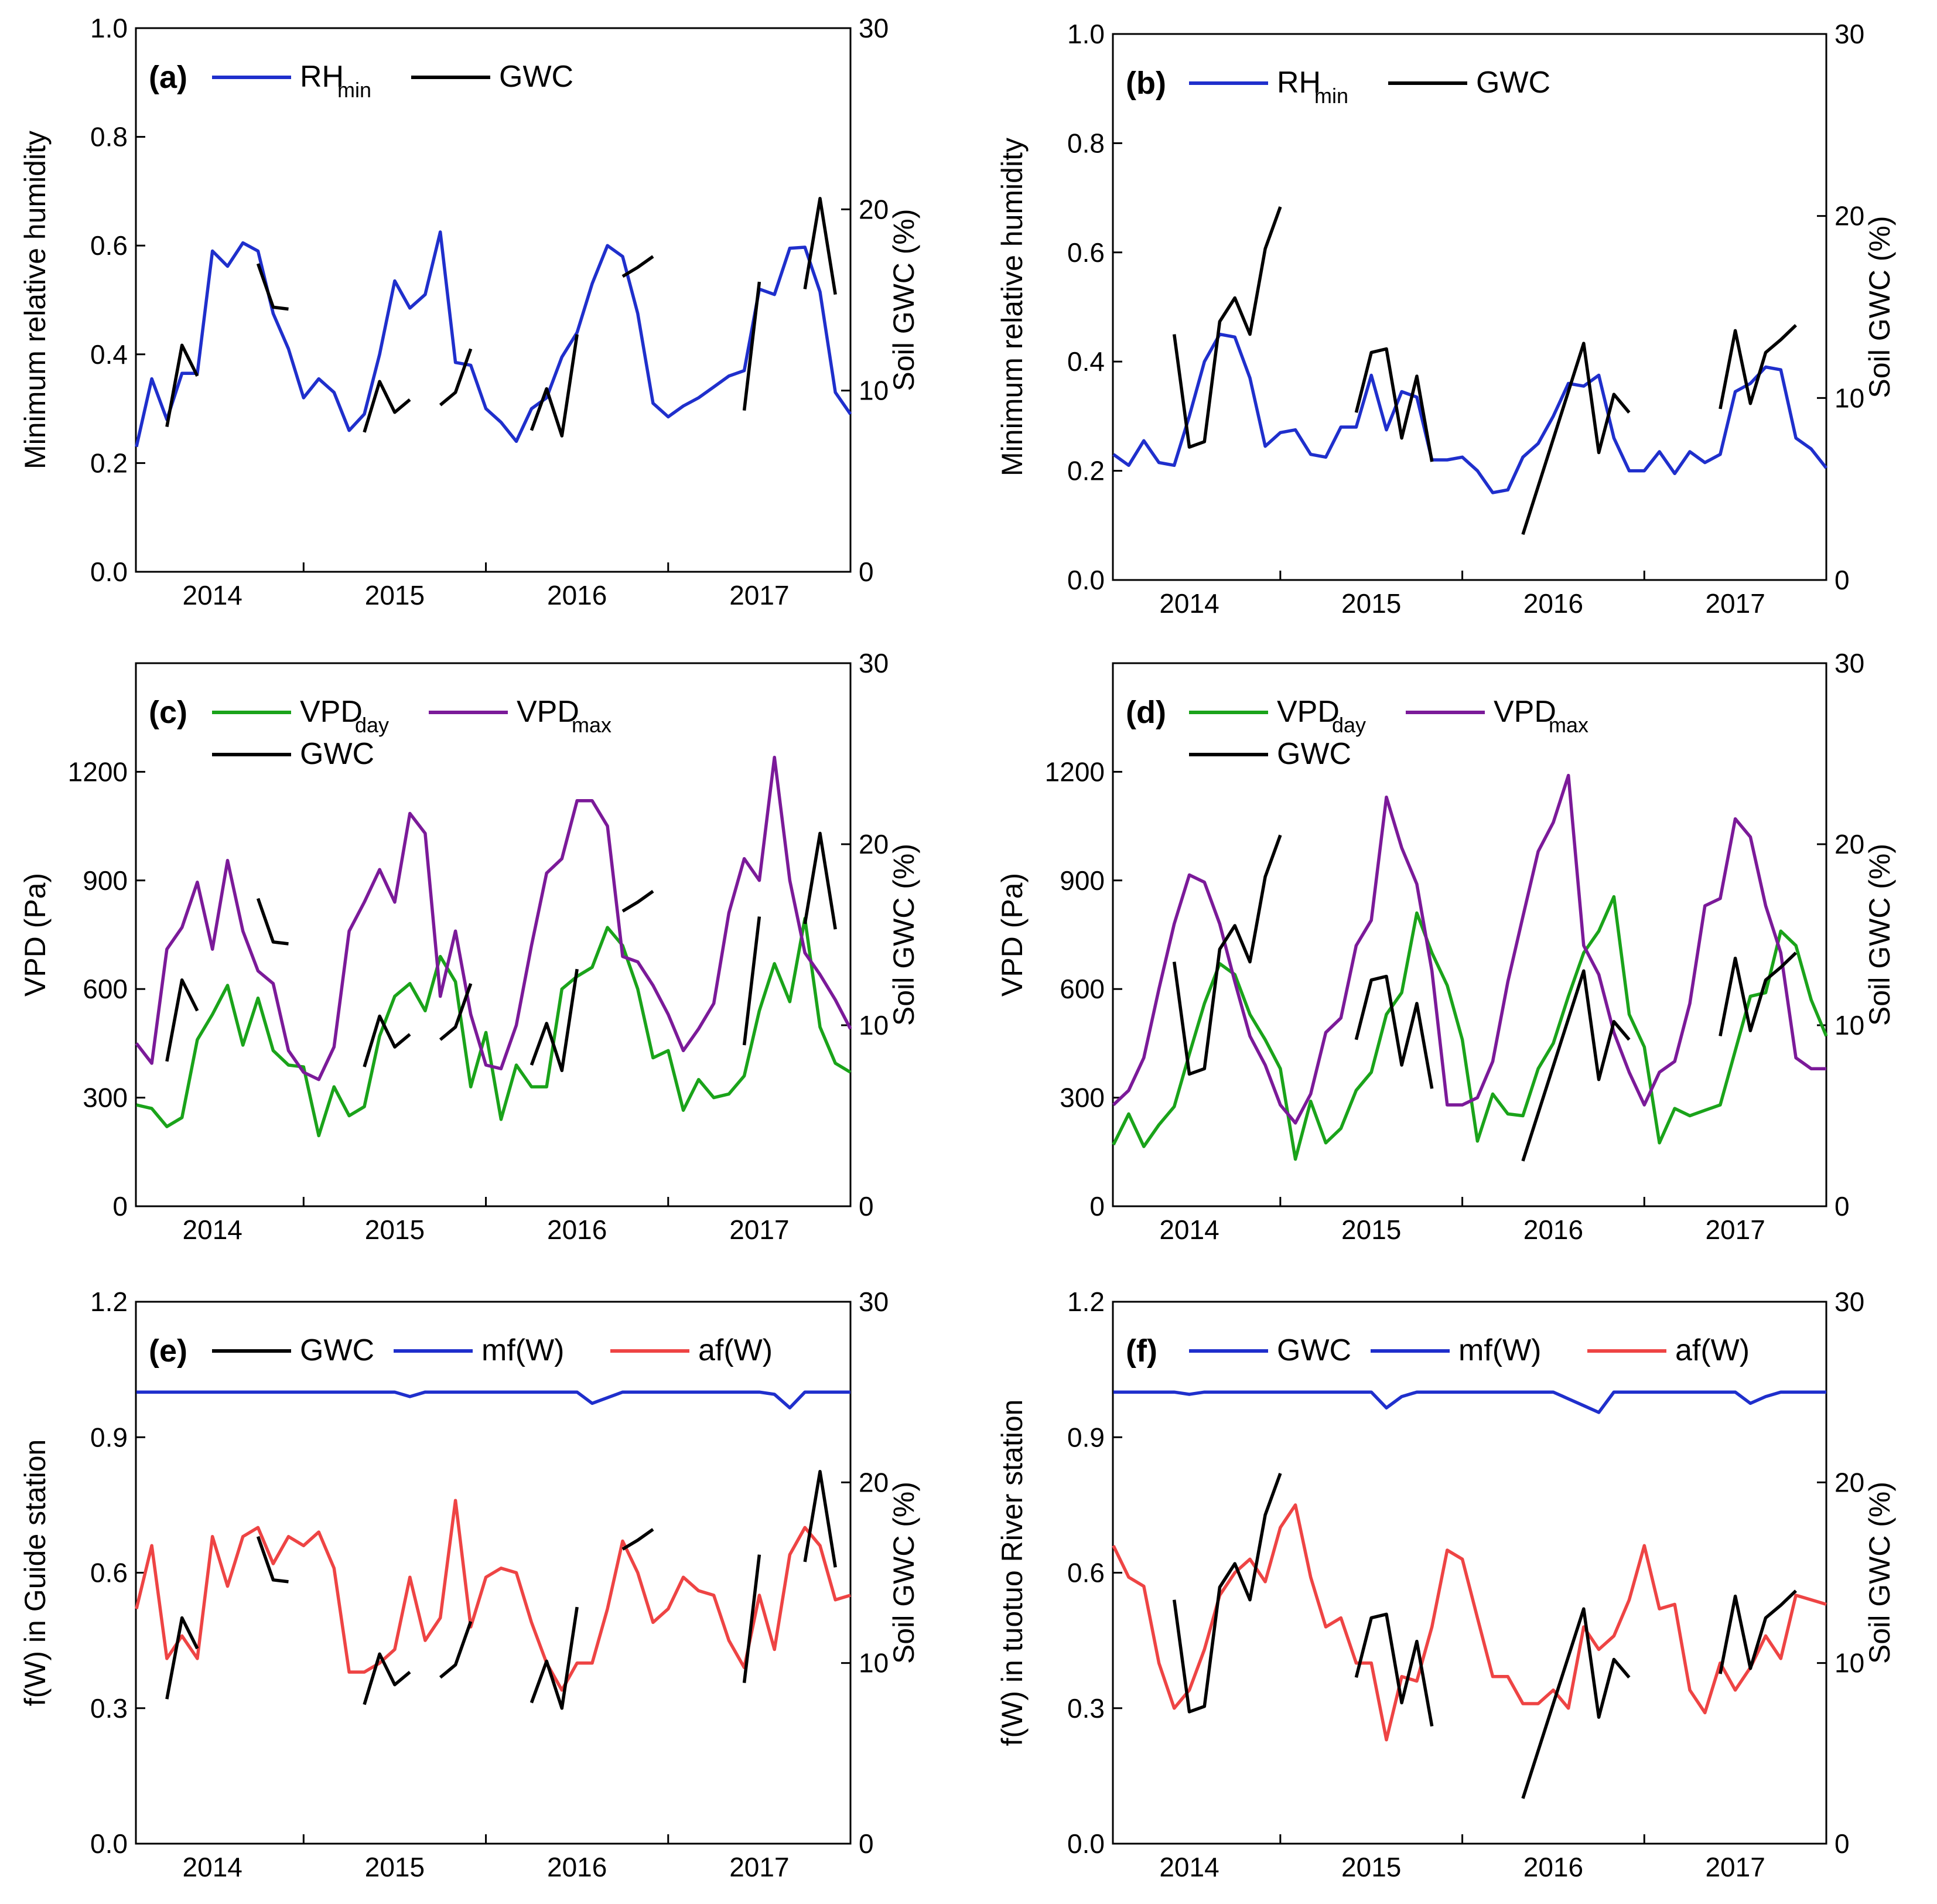 The image size is (1937, 1904). What do you see at coordinates (1086, 1437) in the screenshot?
I see `y-tick-label: 0.9` at bounding box center [1086, 1437].